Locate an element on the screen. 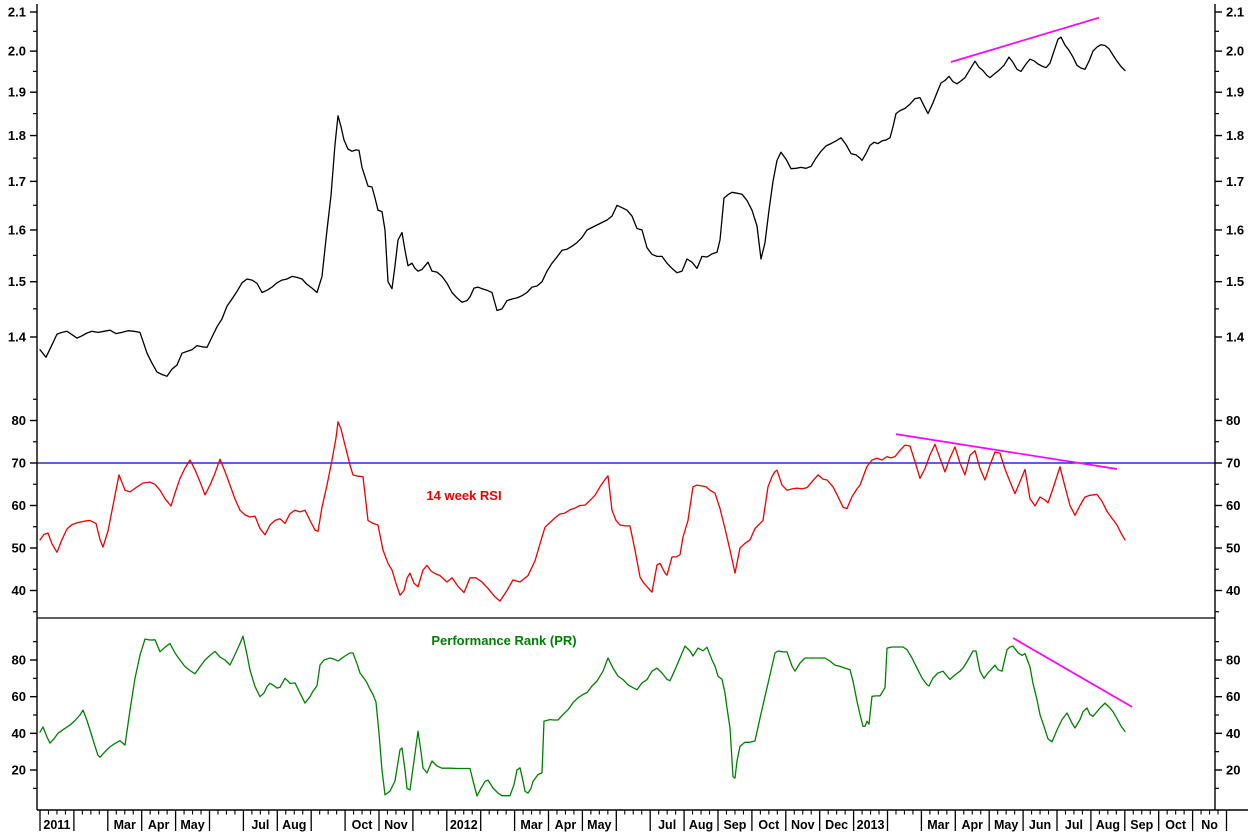 This screenshot has height=834, width=1250. svg-text: No is located at coordinates (1209, 825).